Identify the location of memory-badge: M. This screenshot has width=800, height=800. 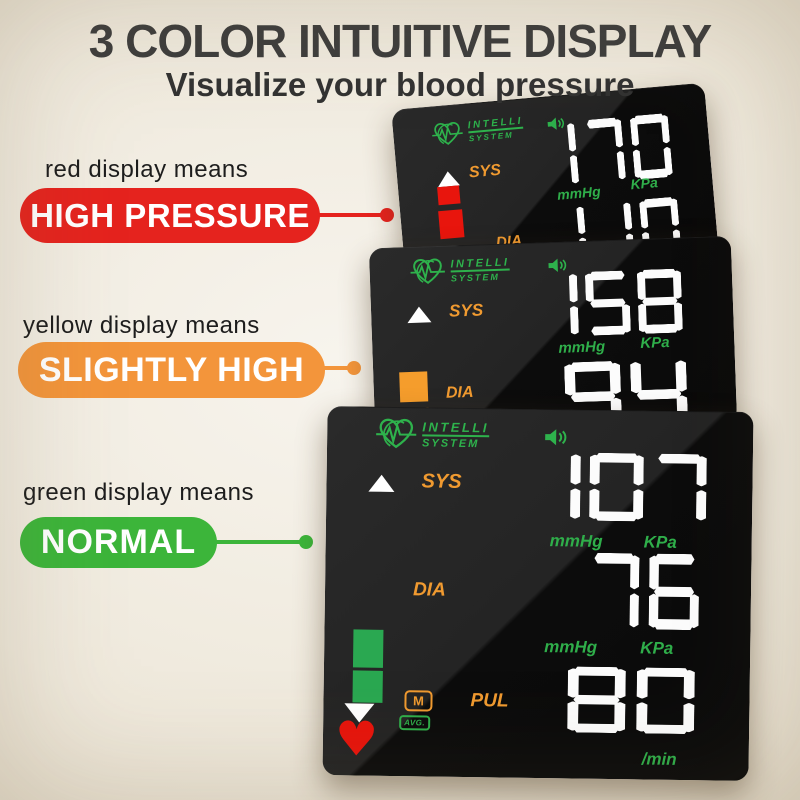
(418, 701).